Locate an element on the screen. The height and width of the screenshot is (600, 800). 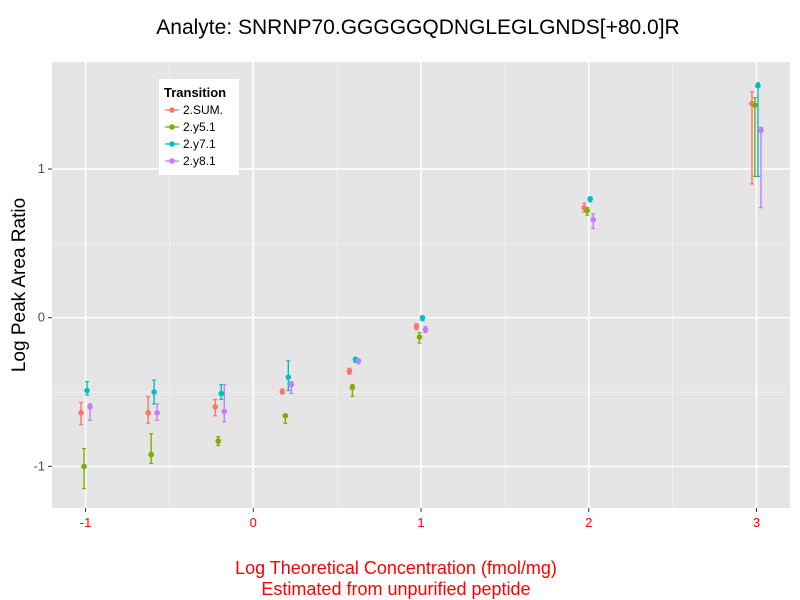
x-axis-ticks: -1 0 1 2 3 is located at coordinates (420, 519).